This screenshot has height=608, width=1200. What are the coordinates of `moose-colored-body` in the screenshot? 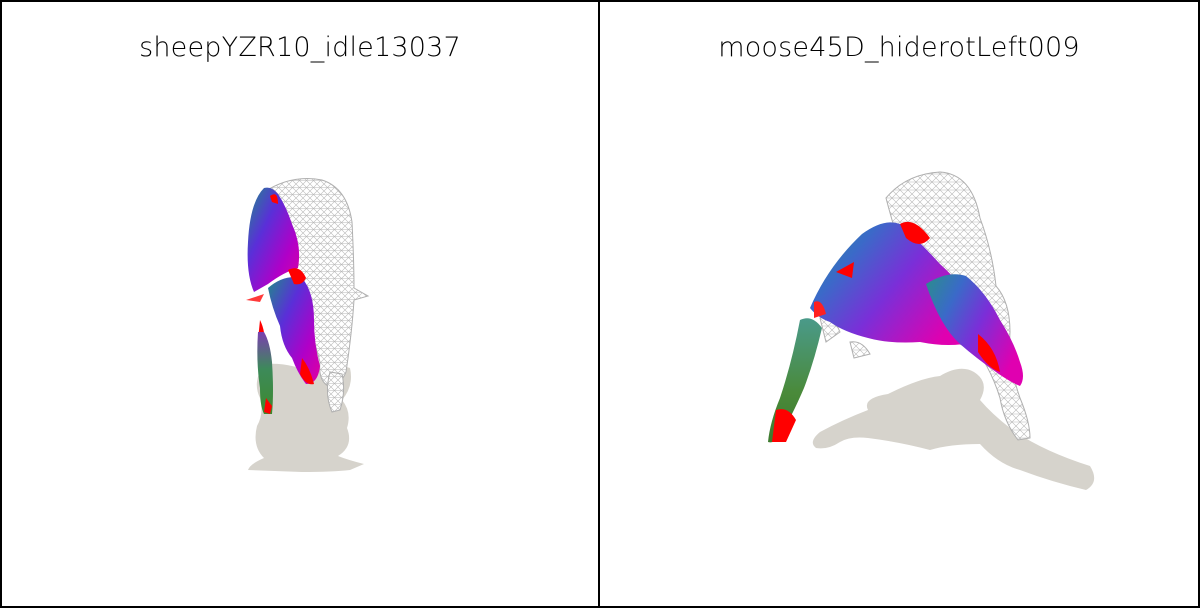 It's located at (893, 283).